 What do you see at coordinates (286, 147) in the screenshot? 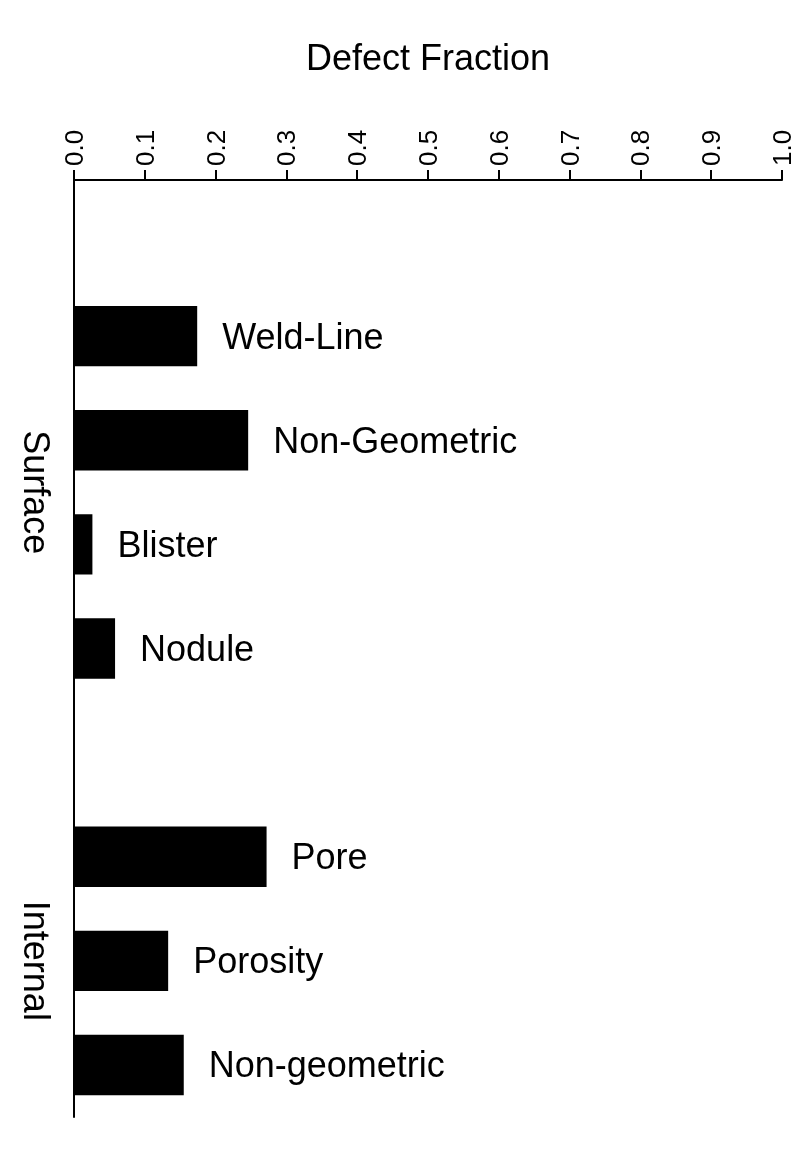
I see `x-tick-label: 0.3` at bounding box center [286, 147].